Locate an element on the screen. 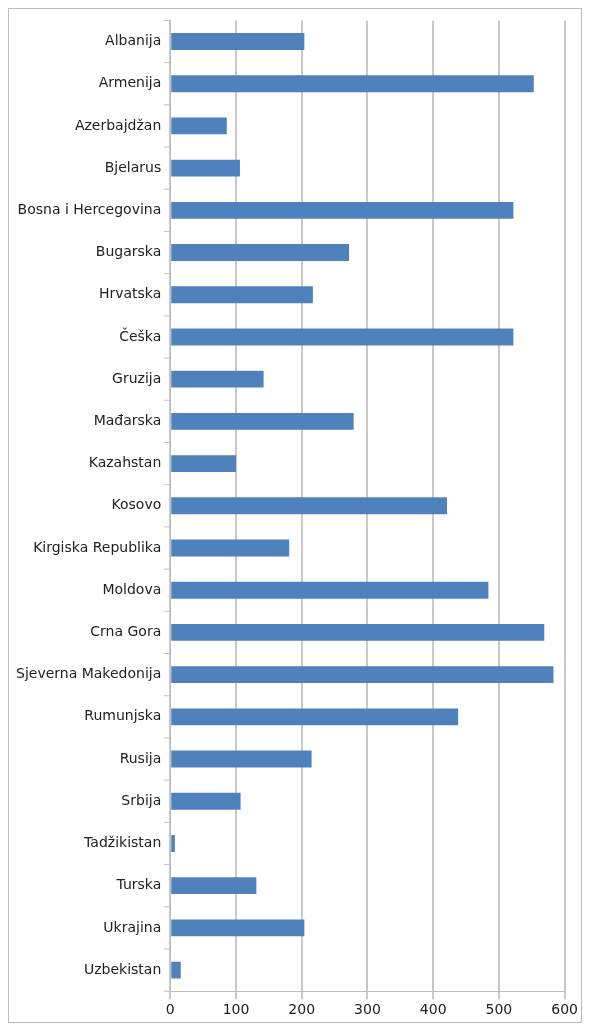 The height and width of the screenshot is (1031, 590). y-tick-label: Albanija is located at coordinates (133, 40).